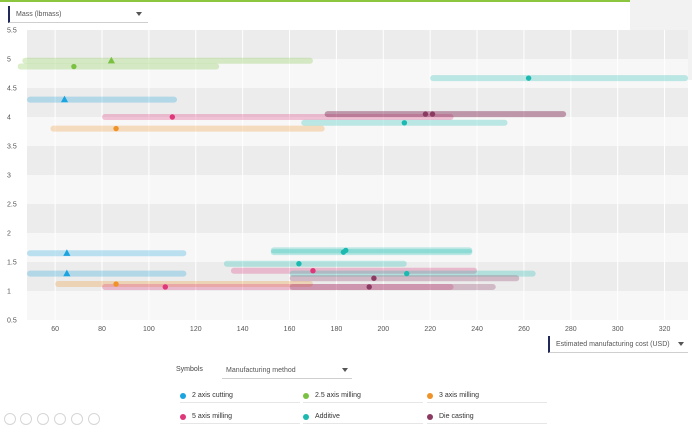  Describe the element at coordinates (383, 329) in the screenshot. I see `x-tick-label: 200` at that location.